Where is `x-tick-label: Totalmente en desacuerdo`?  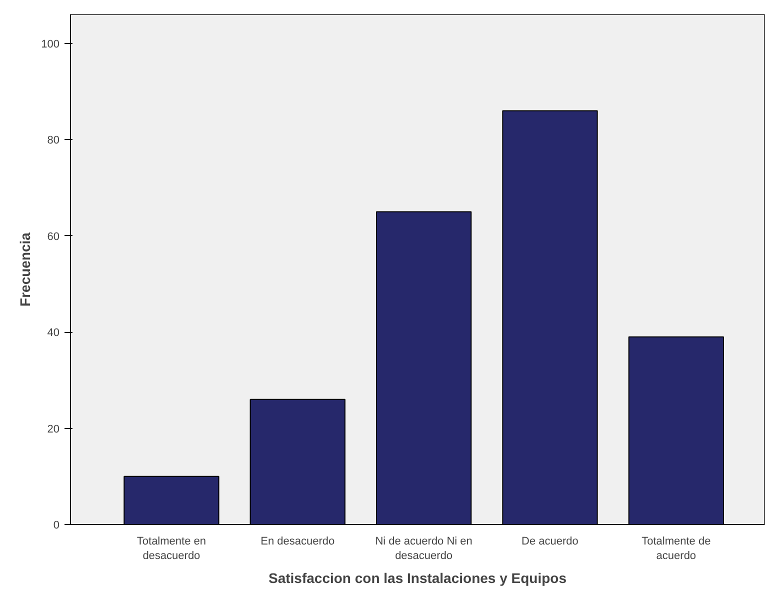 x-tick-label: Totalmente en desacuerdo is located at coordinates (171, 549).